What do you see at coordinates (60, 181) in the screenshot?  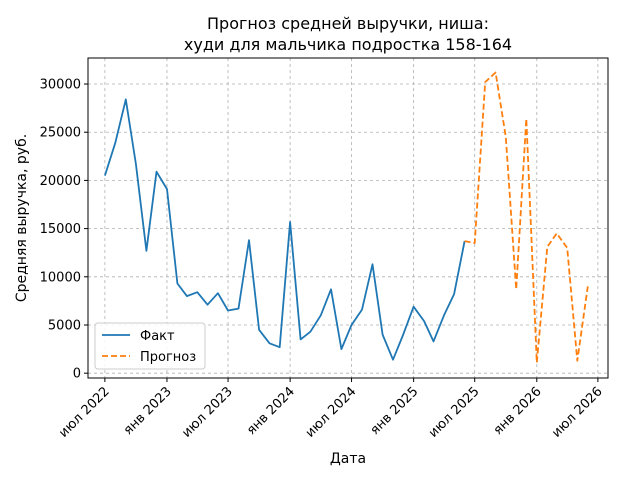 I see `y-tick-label: 20000` at bounding box center [60, 181].